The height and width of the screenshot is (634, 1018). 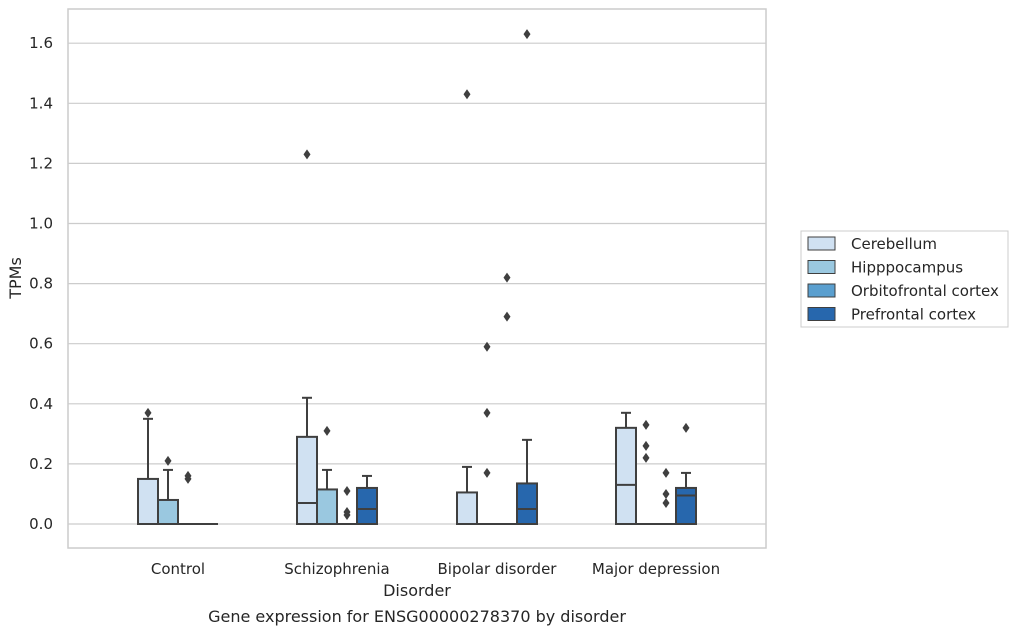 What do you see at coordinates (15, 278) in the screenshot?
I see `y-axis-label: TPMs` at bounding box center [15, 278].